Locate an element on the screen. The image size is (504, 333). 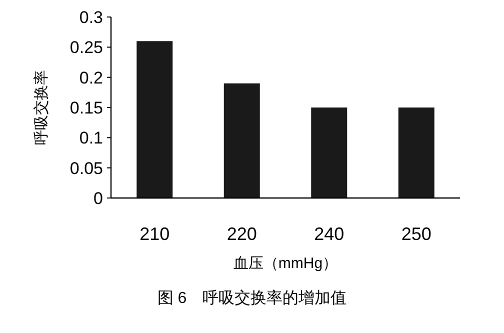
y-axis-title: 呼吸交换率 is located at coordinates (41, 107).